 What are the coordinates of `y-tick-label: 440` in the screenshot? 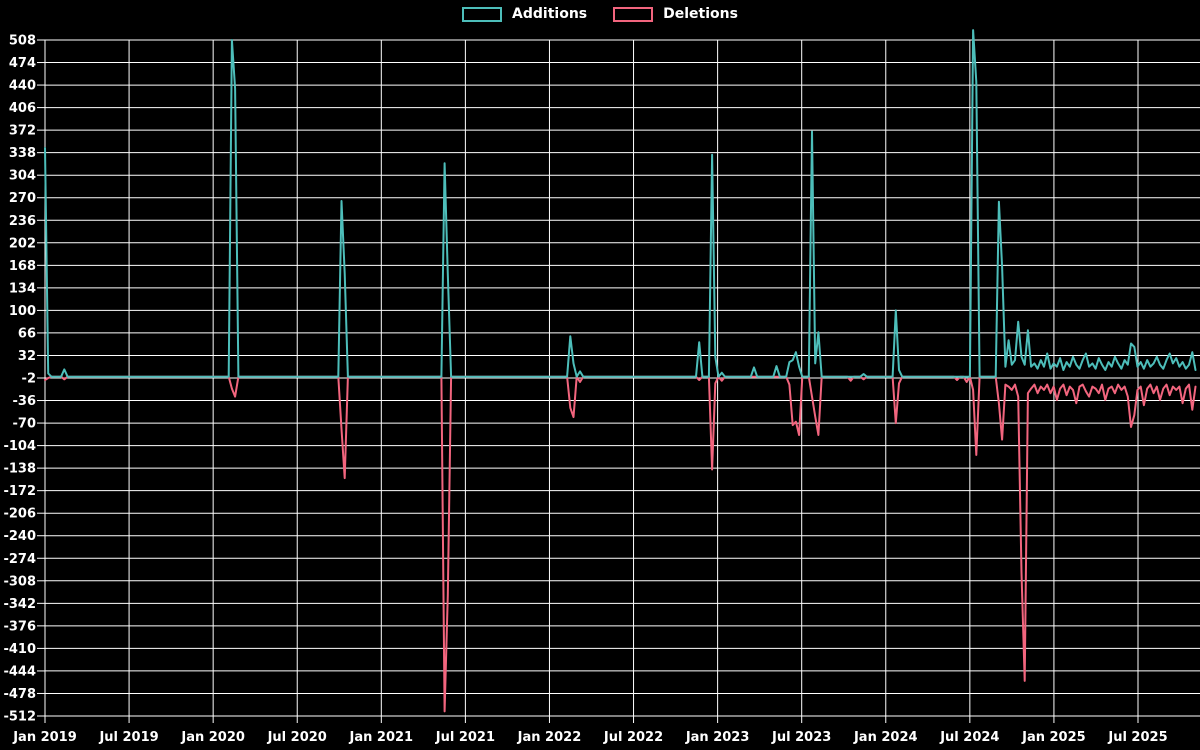 It's located at (22, 86).